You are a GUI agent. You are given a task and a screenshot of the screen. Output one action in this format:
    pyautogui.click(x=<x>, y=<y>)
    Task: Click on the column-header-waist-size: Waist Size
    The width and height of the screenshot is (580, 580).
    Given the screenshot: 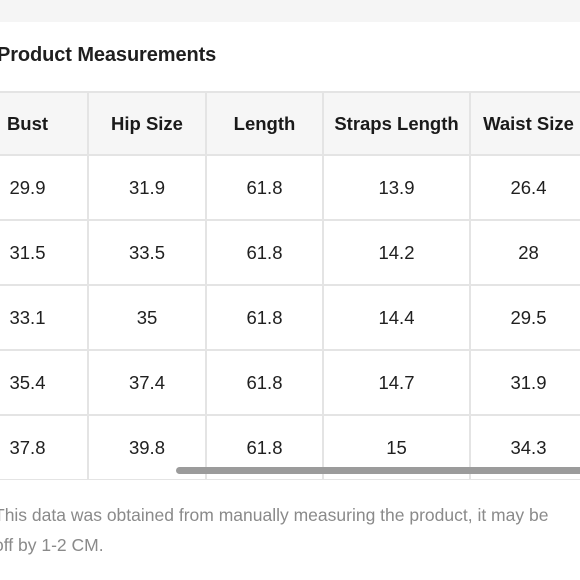 What is the action you would take?
    pyautogui.click(x=524, y=123)
    